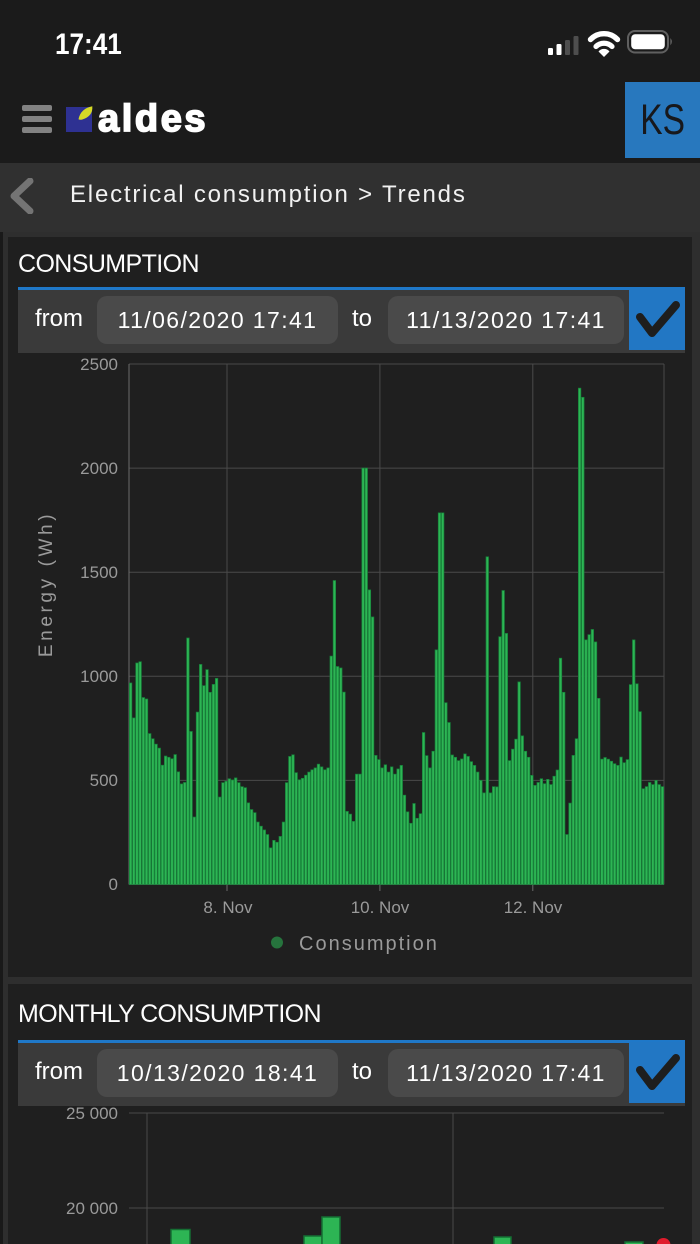  Describe the element at coordinates (92, 1208) in the screenshot. I see `svg-text: 20 000` at that location.